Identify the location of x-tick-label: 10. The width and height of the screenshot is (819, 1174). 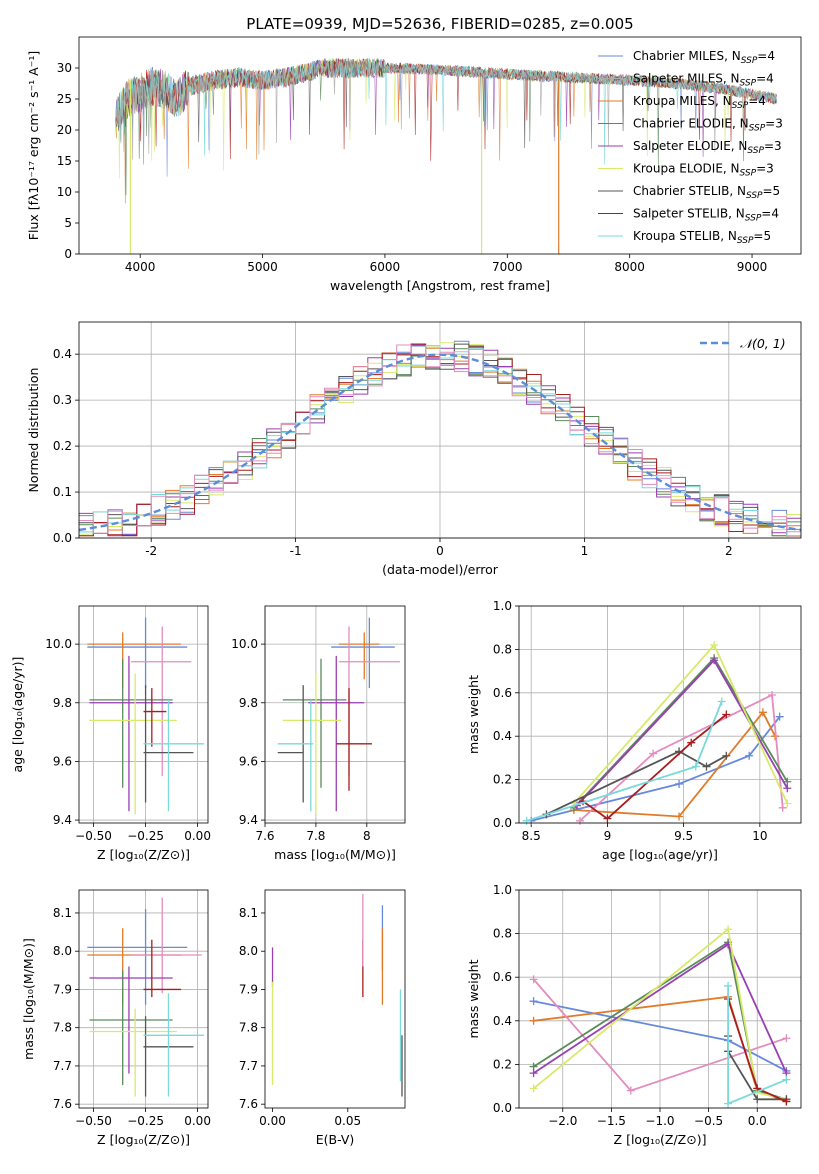
(759, 836).